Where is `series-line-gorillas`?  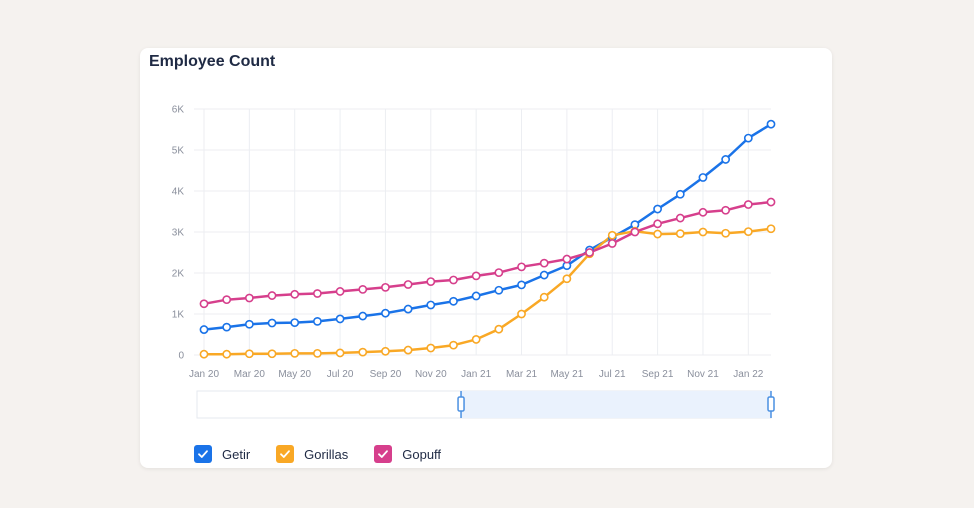 series-line-gorillas is located at coordinates (488, 291).